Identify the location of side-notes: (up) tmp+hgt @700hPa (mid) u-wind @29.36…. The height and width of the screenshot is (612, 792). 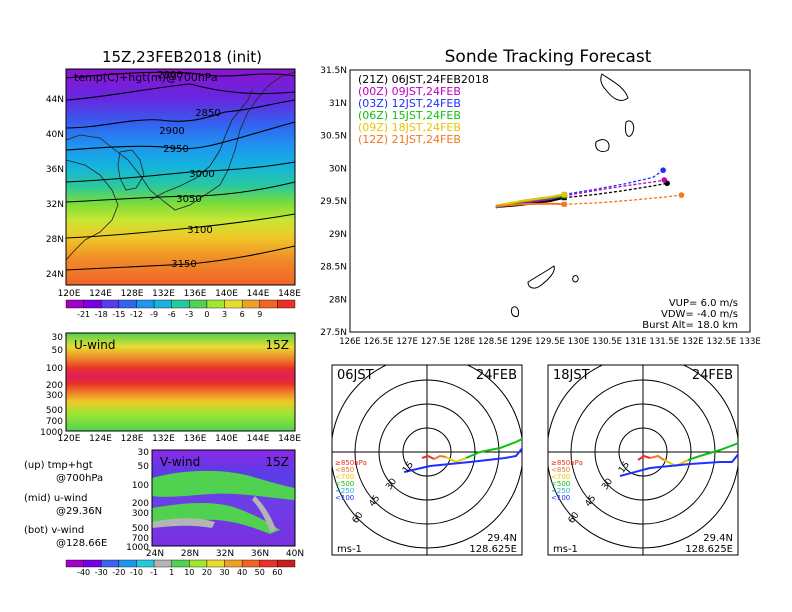
(65, 504).